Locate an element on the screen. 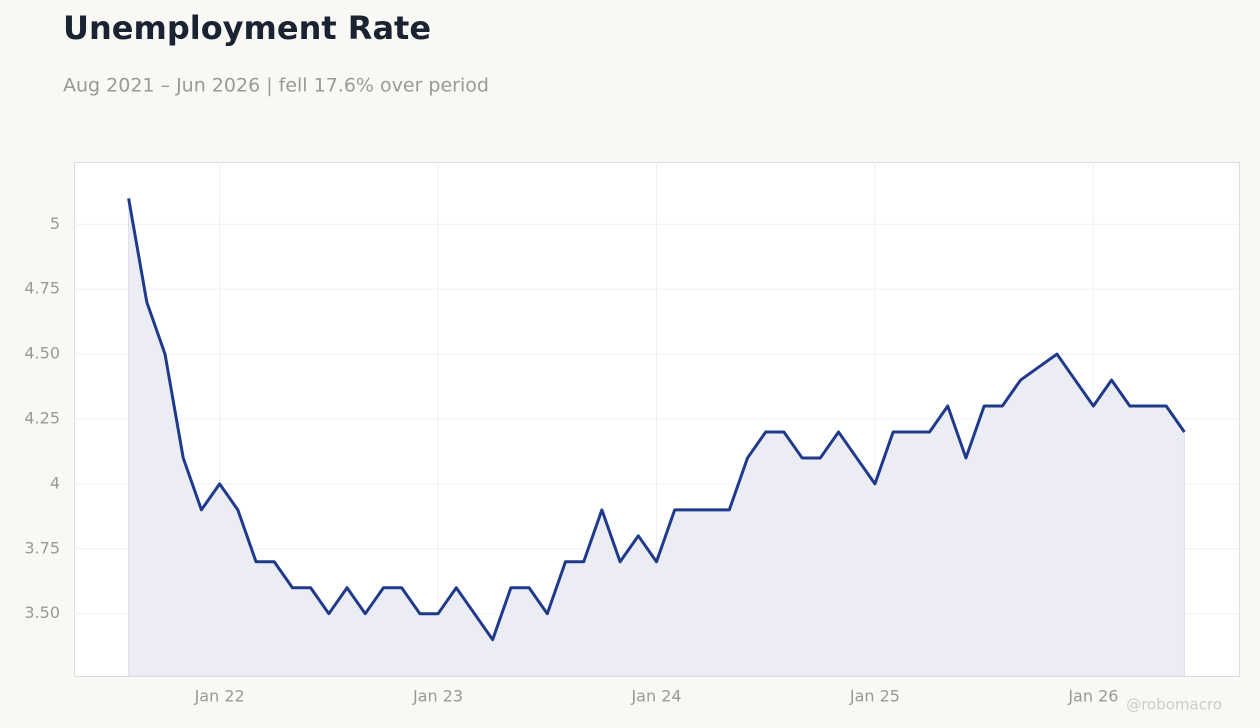 Image resolution: width=1260 pixels, height=728 pixels. watermark: @robomacro is located at coordinates (1174, 705).